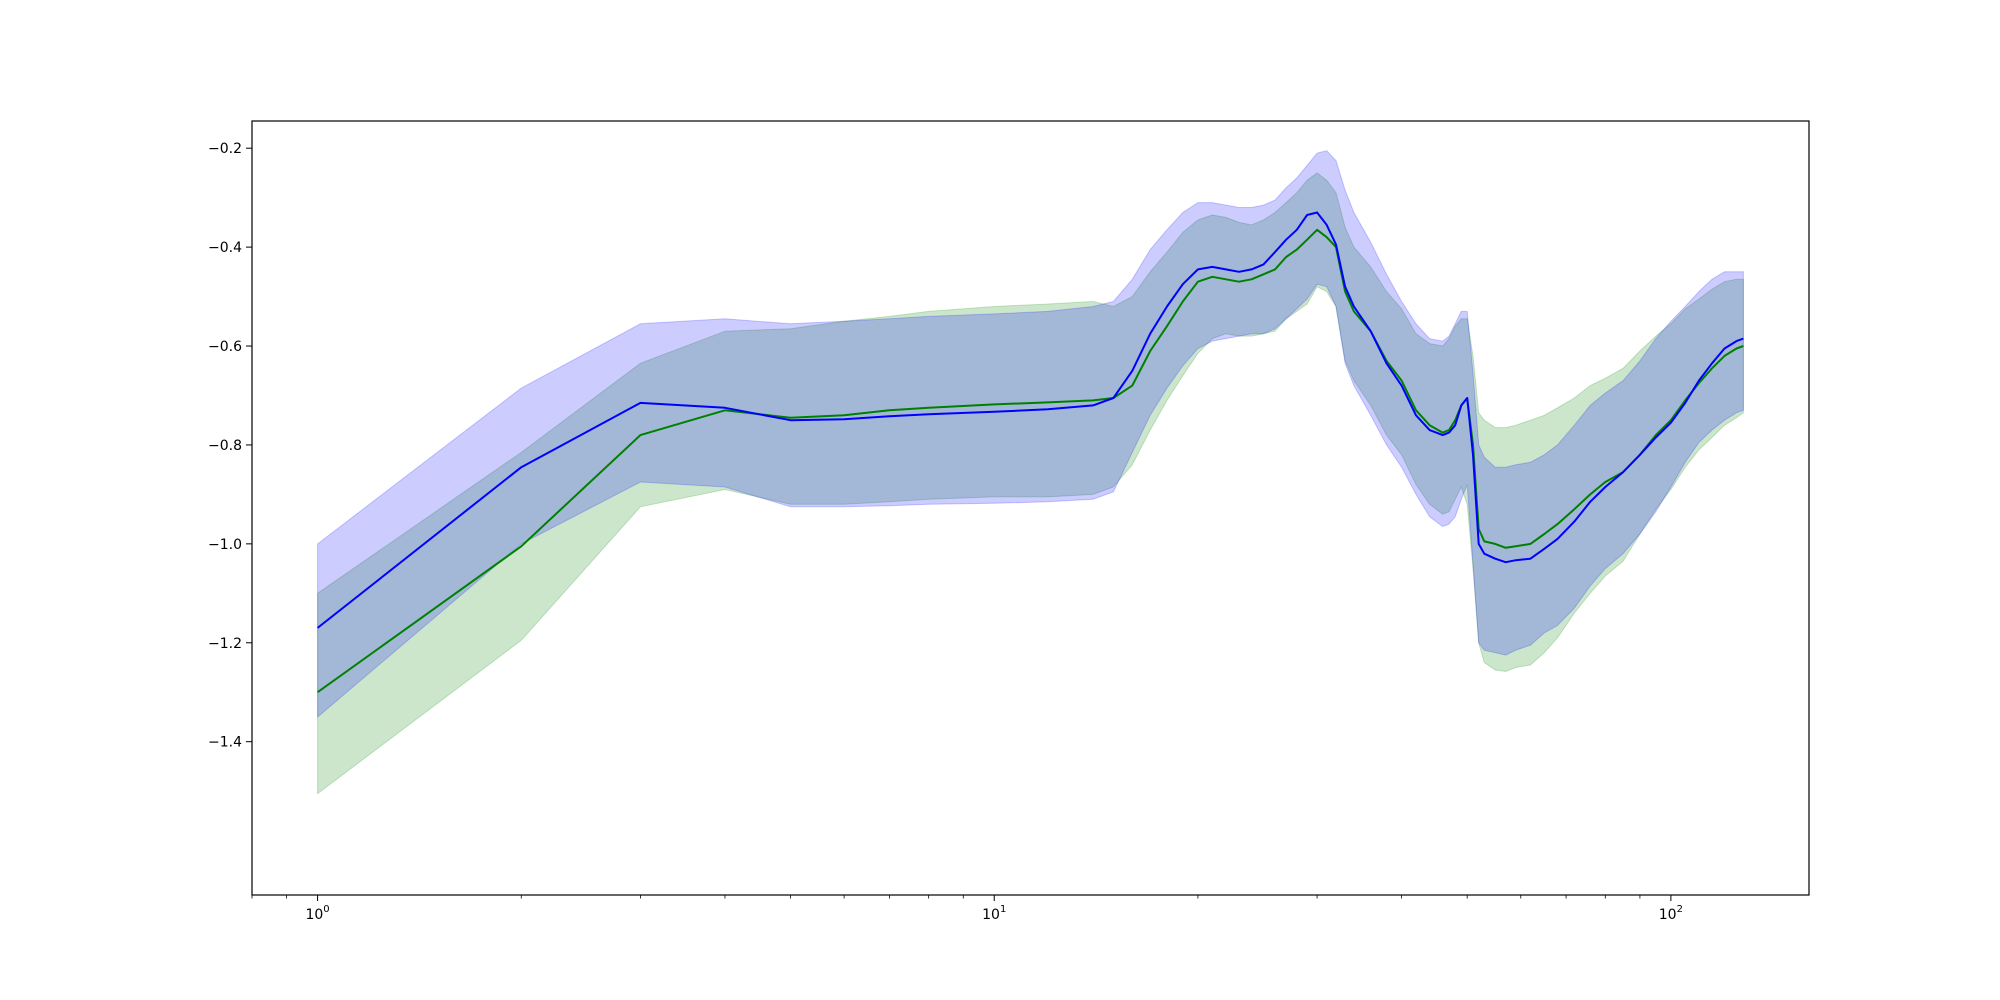 The image size is (2000, 1000). What do you see at coordinates (225, 545) in the screenshot?
I see `y-tick-label: −1.0` at bounding box center [225, 545].